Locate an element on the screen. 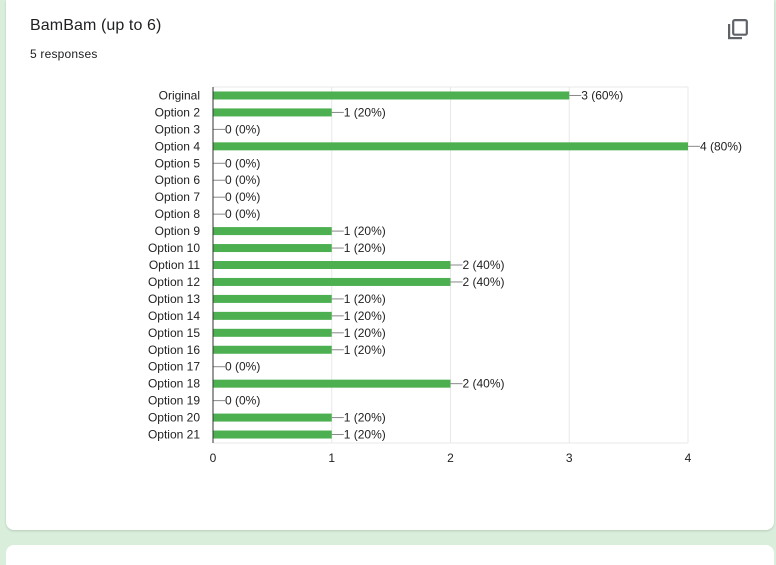 The width and height of the screenshot is (776, 565). category-label: Option 20 is located at coordinates (174, 418).